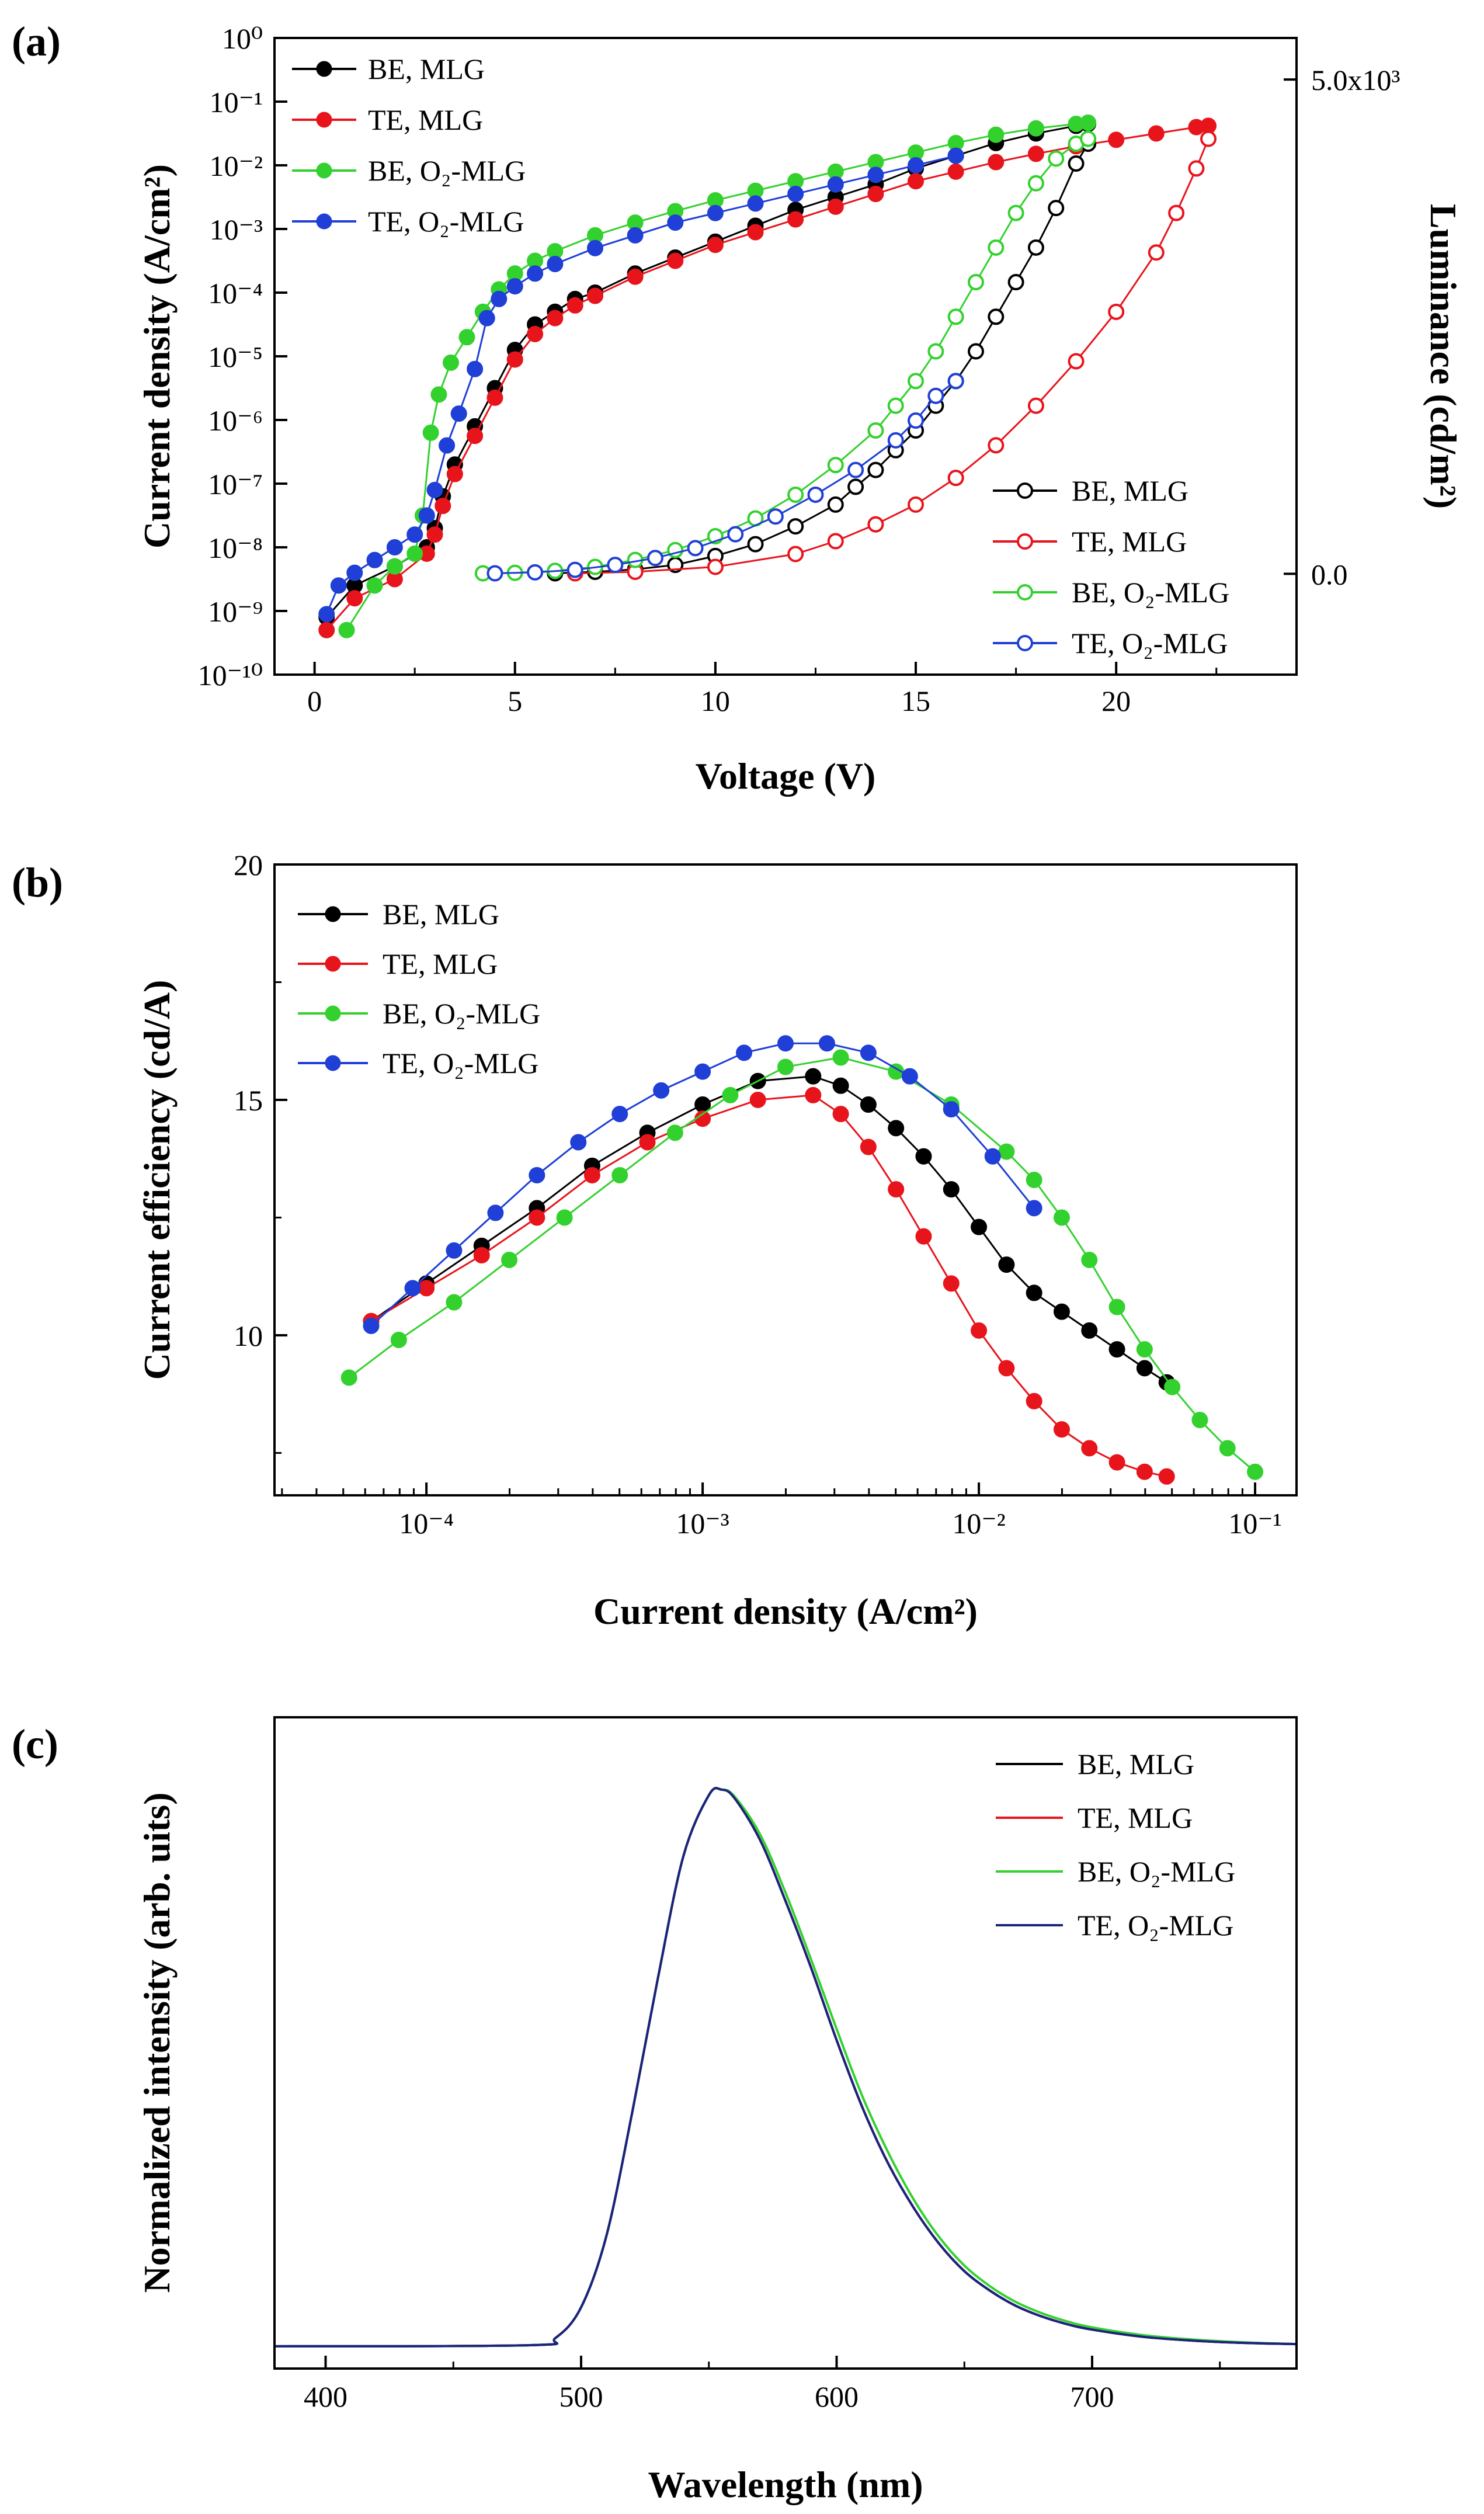 Image resolution: width=1484 pixels, height=2514 pixels. I want to click on x-tick-label: 0, so click(315, 701).